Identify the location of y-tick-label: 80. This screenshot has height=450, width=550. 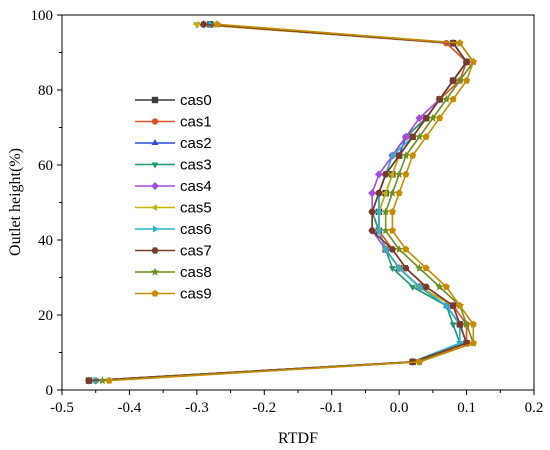
(45, 91).